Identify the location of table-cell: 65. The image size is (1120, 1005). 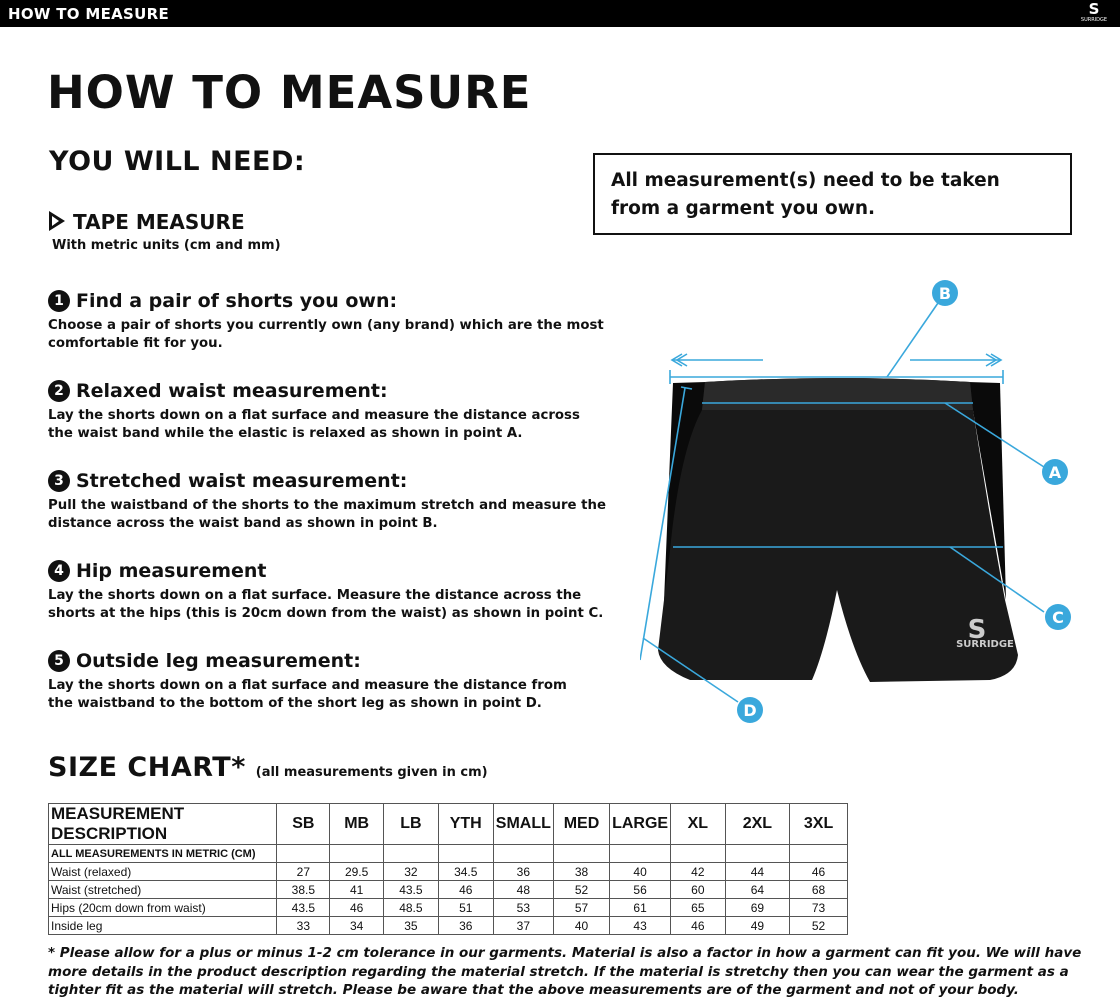
(698, 907).